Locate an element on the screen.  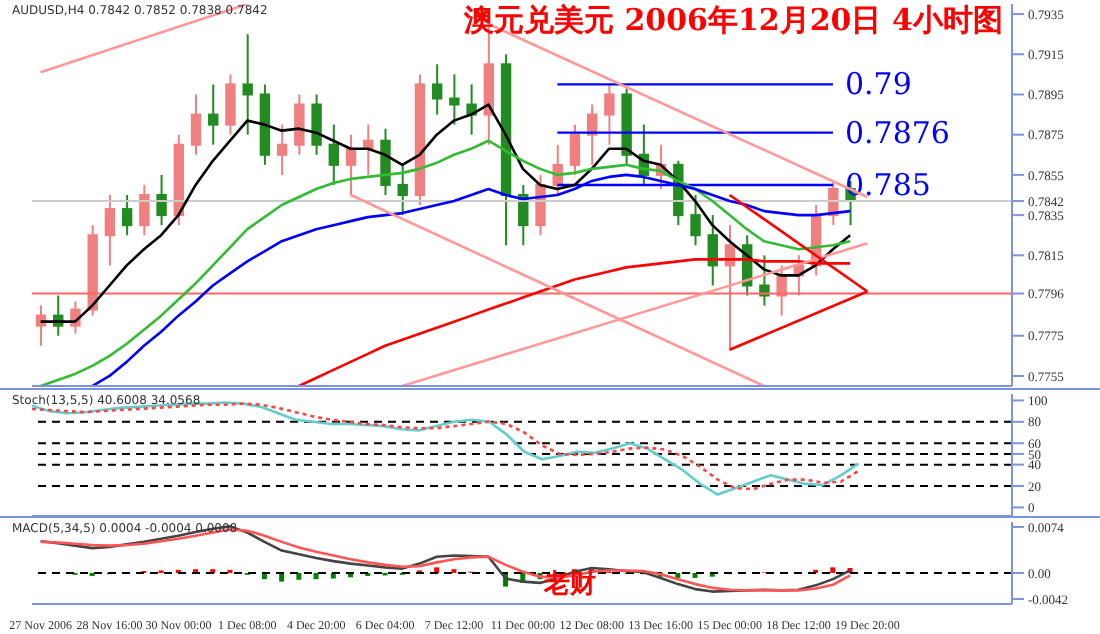
ref-line-label: 0.785 is located at coordinates (887, 184).